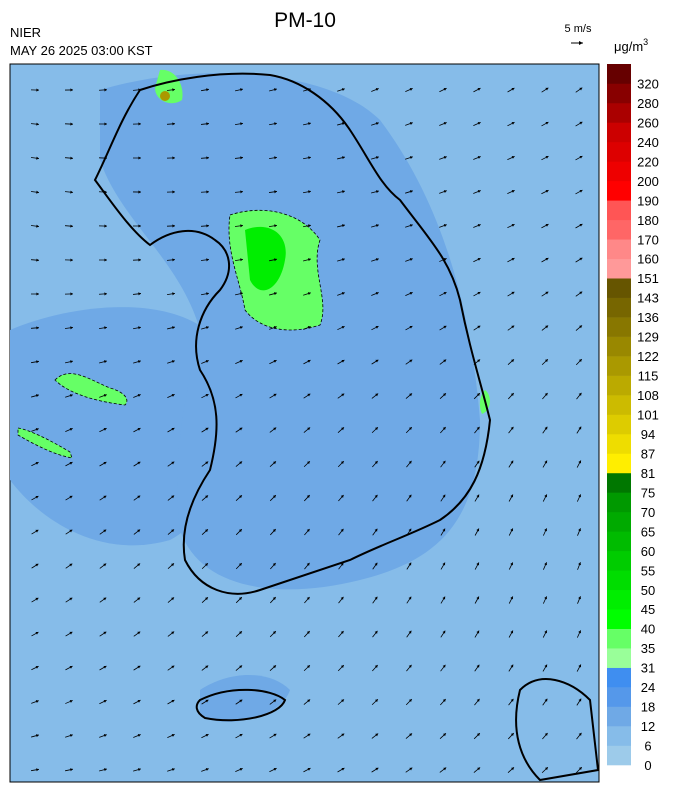 This screenshot has width=673, height=795. I want to click on colorbar-label: 136, so click(648, 317).